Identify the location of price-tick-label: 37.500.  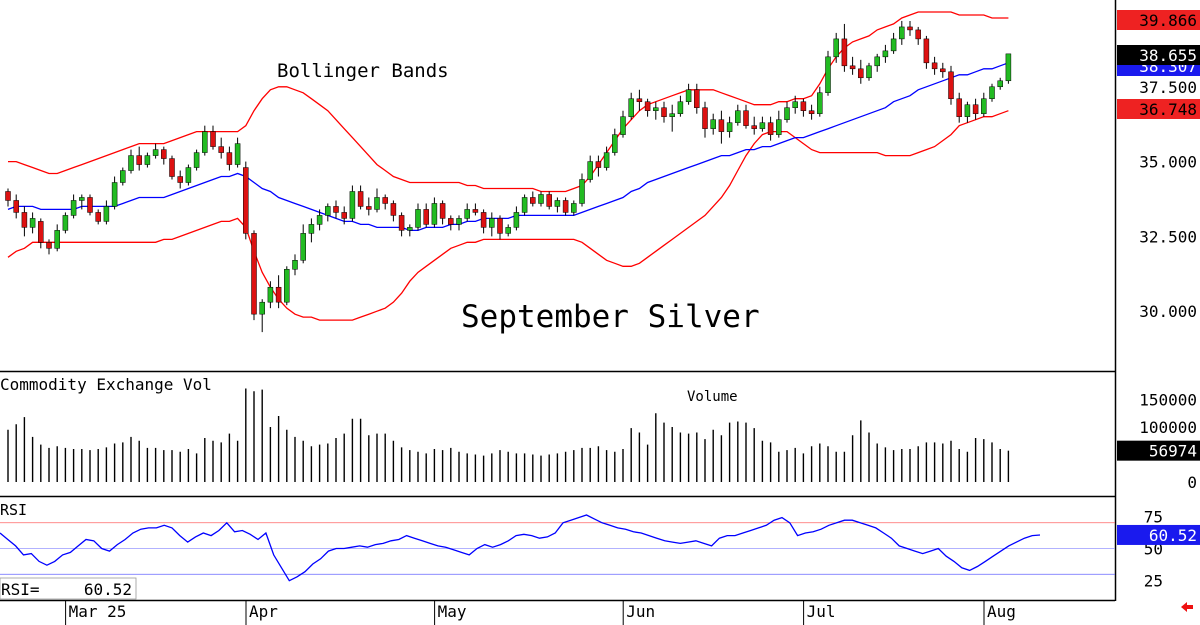
(1168, 87).